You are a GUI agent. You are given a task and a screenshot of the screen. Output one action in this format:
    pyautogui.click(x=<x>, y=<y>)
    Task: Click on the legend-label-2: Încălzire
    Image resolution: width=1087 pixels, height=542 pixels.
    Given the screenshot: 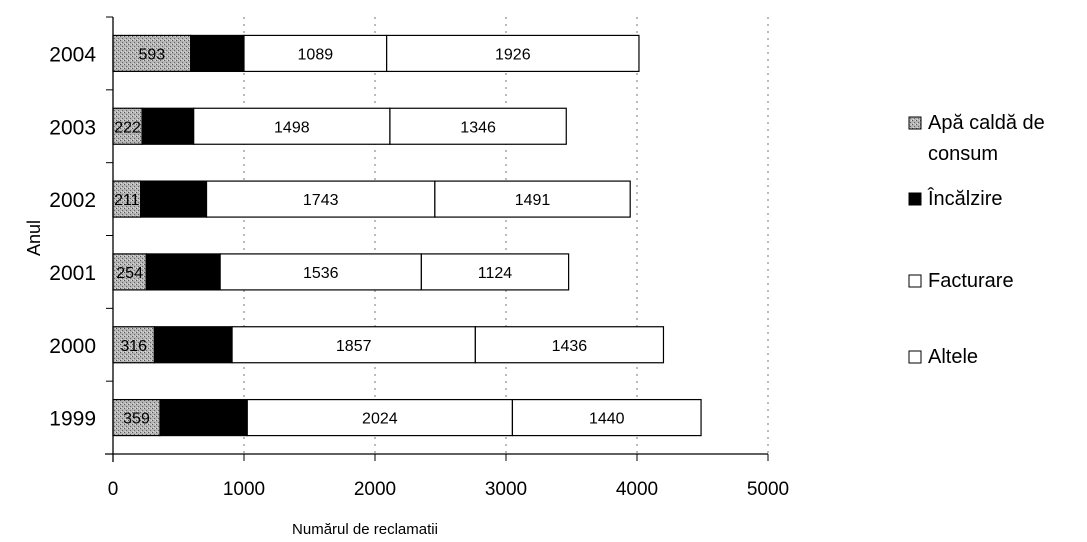 What is the action you would take?
    pyautogui.click(x=964, y=198)
    